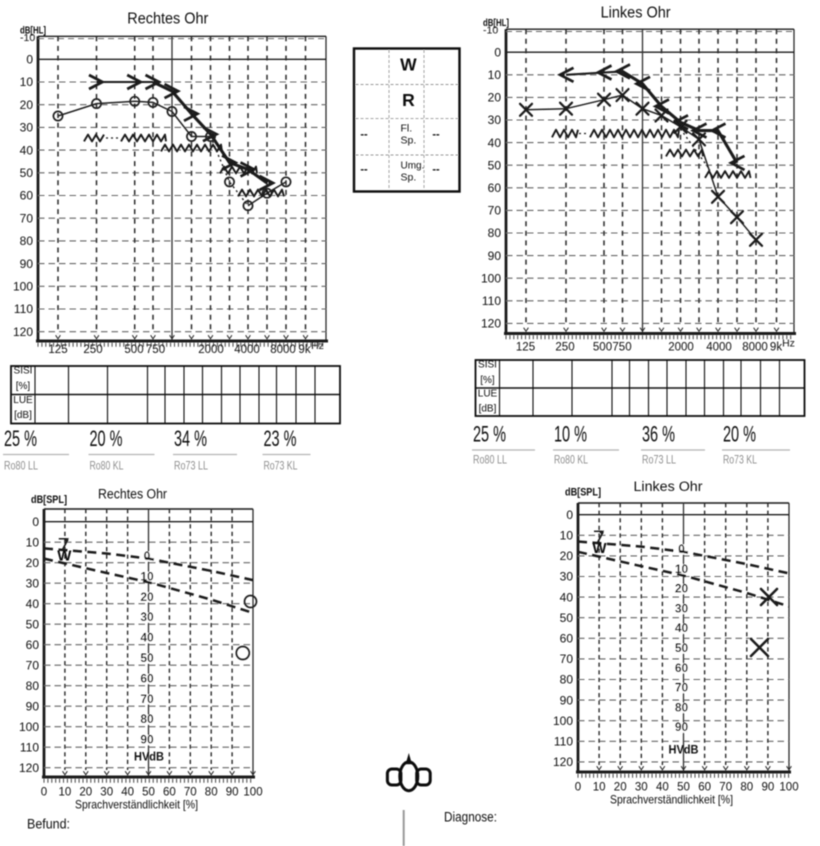  I want to click on svg-text: Hz, so click(317, 346).